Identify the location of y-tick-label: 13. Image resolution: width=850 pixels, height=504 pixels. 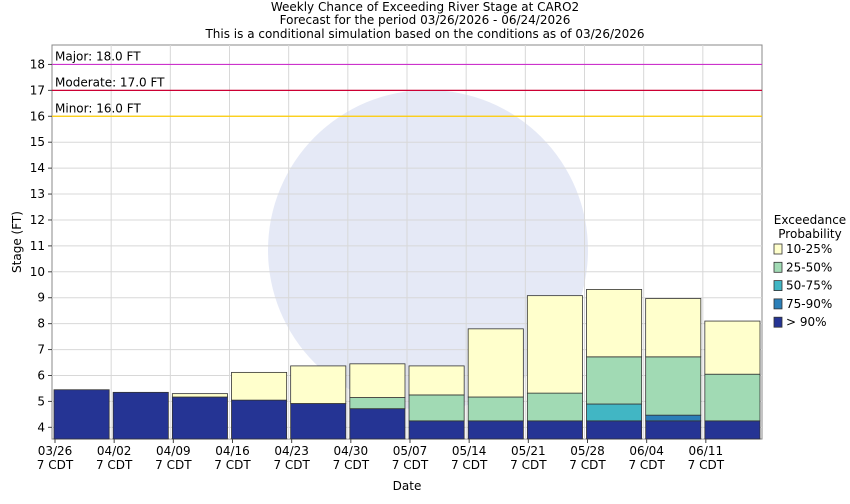
(37, 194).